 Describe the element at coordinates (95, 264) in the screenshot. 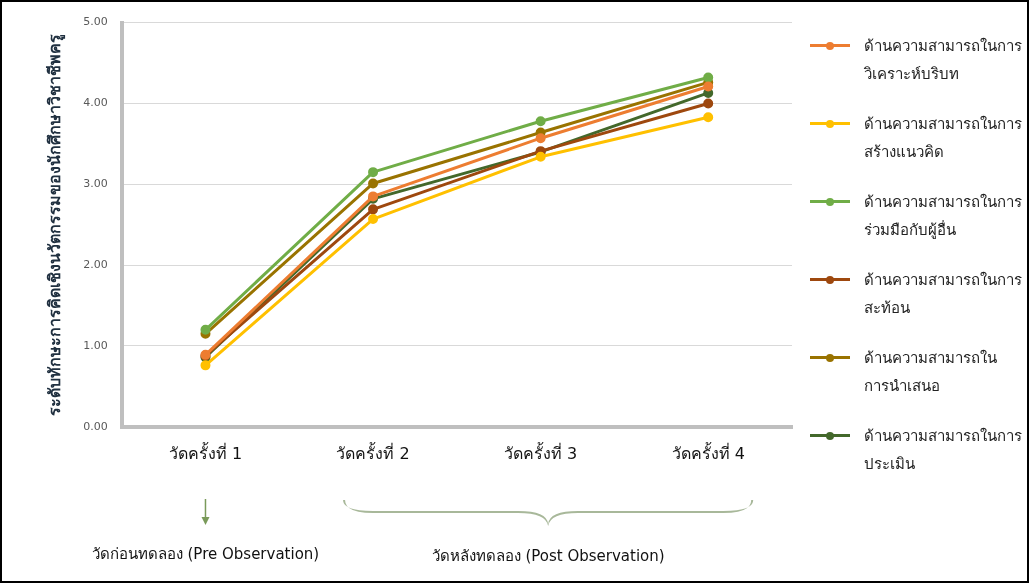

I see `y-tick-label: 2.00` at that location.